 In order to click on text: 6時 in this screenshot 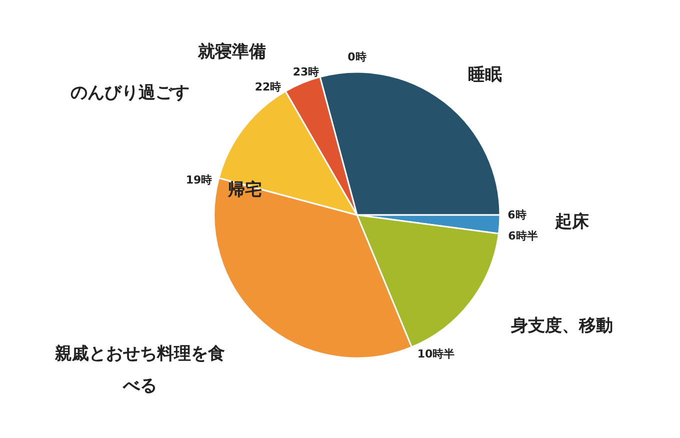, I will do `click(517, 215)`.